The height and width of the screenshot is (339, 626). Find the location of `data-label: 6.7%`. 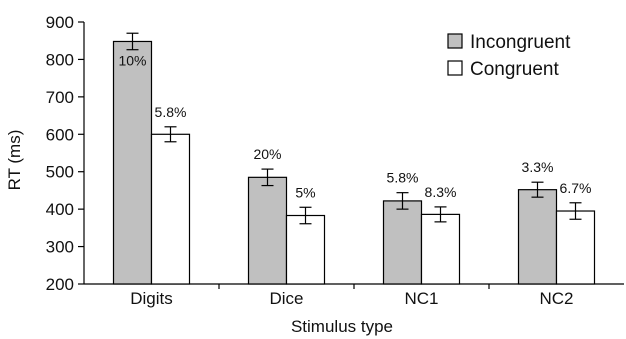

data-label: 6.7% is located at coordinates (576, 188).